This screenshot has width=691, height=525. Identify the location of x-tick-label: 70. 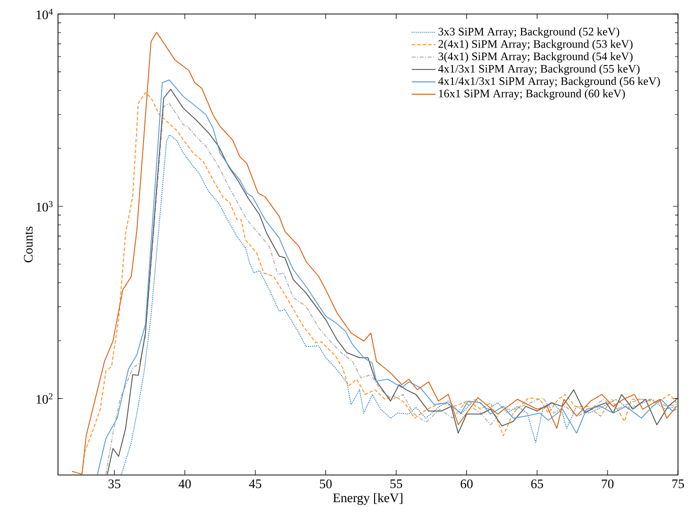
(608, 484).